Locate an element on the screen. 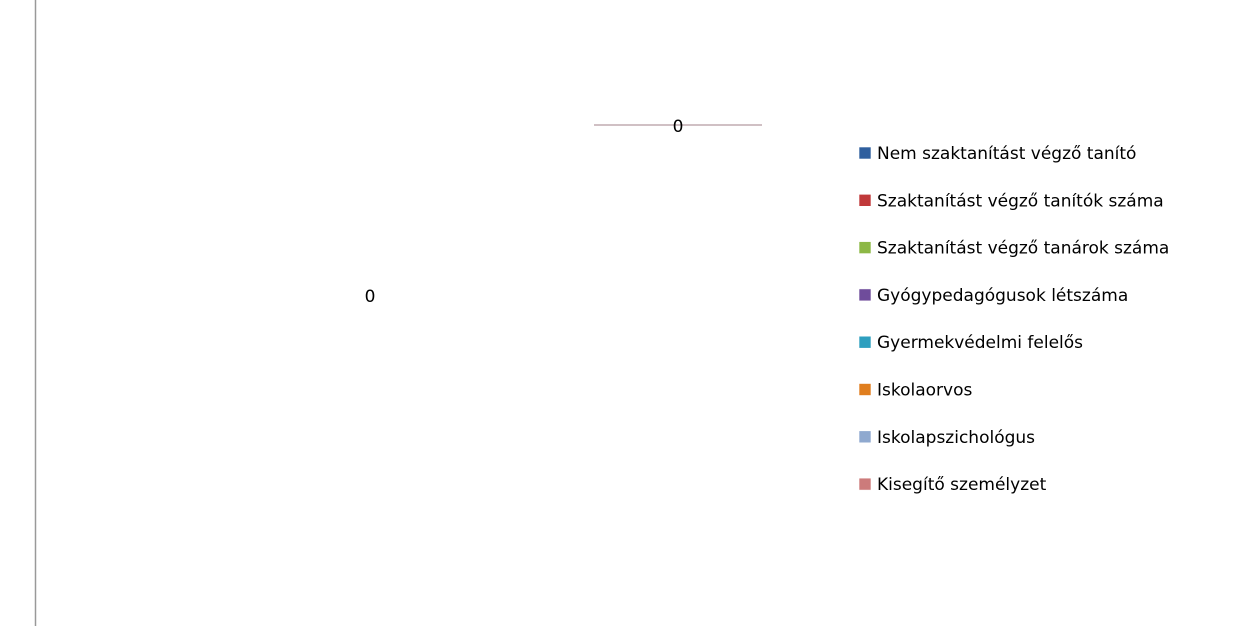 Image resolution: width=1245 pixels, height=626 pixels. legend-label: Kisegítő személyzet is located at coordinates (962, 485).